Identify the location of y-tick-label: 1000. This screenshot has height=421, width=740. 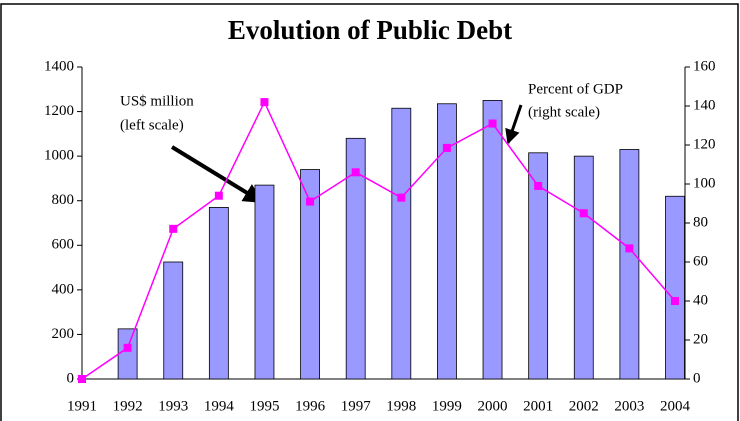
(59, 156).